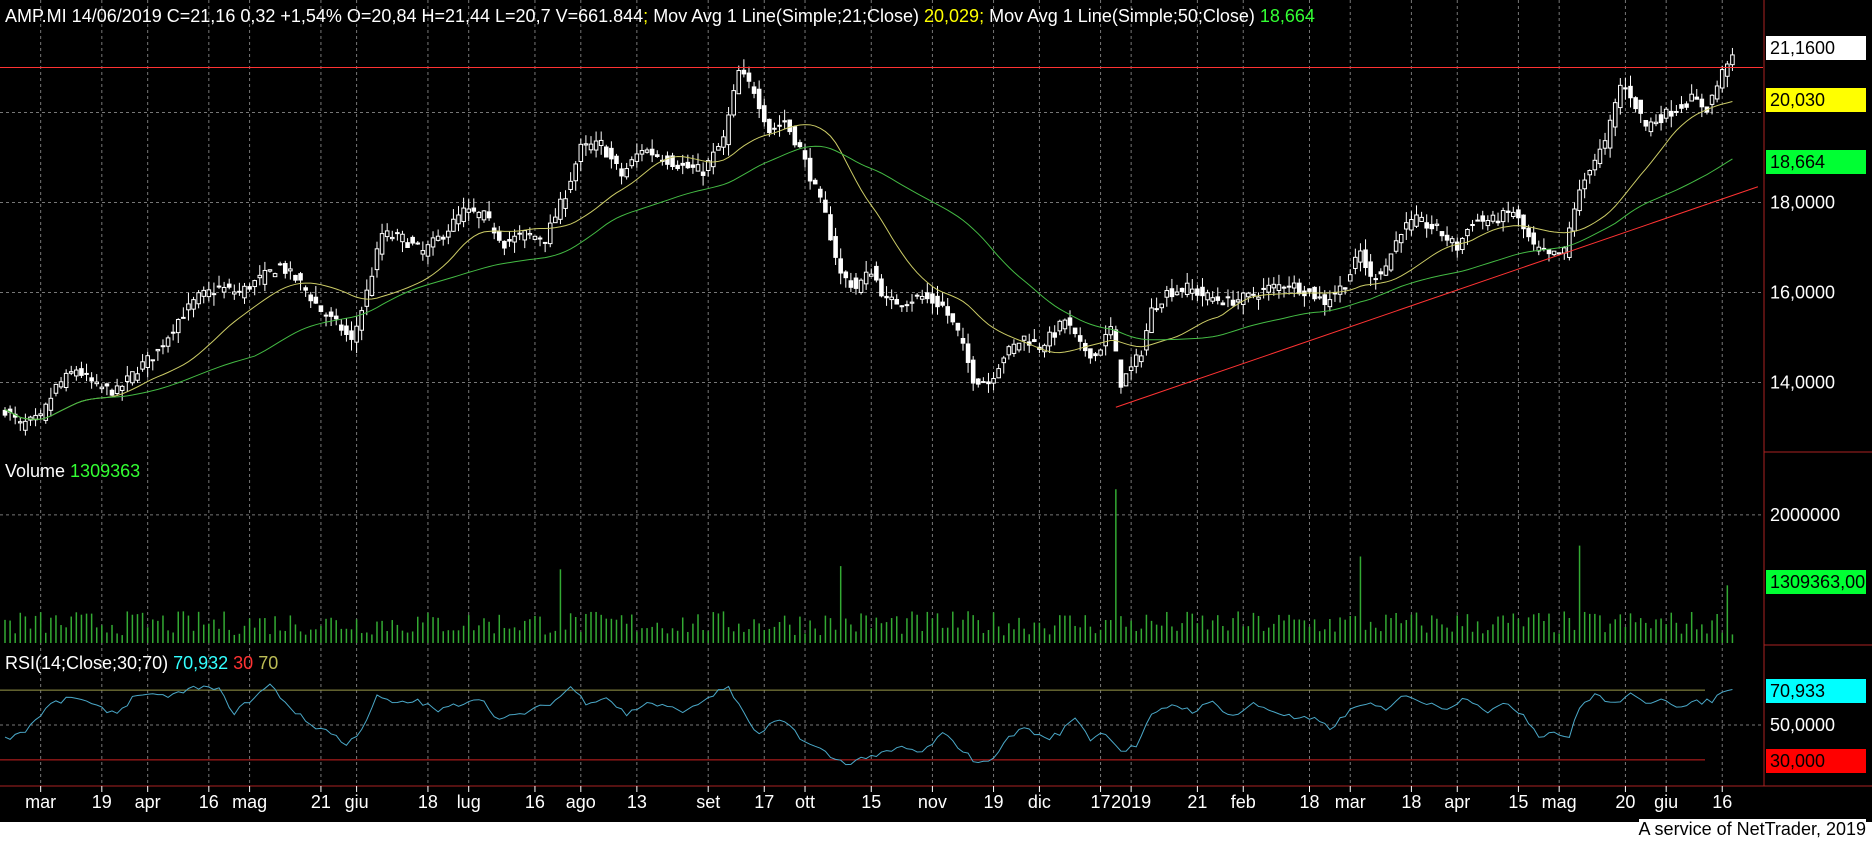 This screenshot has width=1872, height=844. Describe the element at coordinates (1805, 515) in the screenshot. I see `volume-y-tick-label: 2000000` at that location.